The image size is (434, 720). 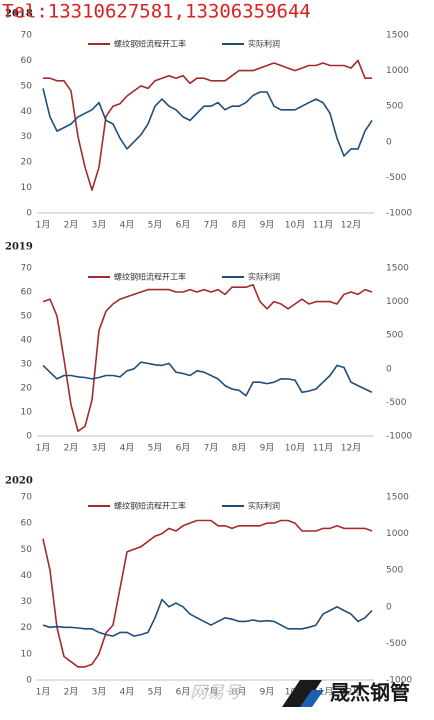 What do you see at coordinates (370, 693) in the screenshot?
I see `logo-text: 晟杰钢管` at bounding box center [370, 693].